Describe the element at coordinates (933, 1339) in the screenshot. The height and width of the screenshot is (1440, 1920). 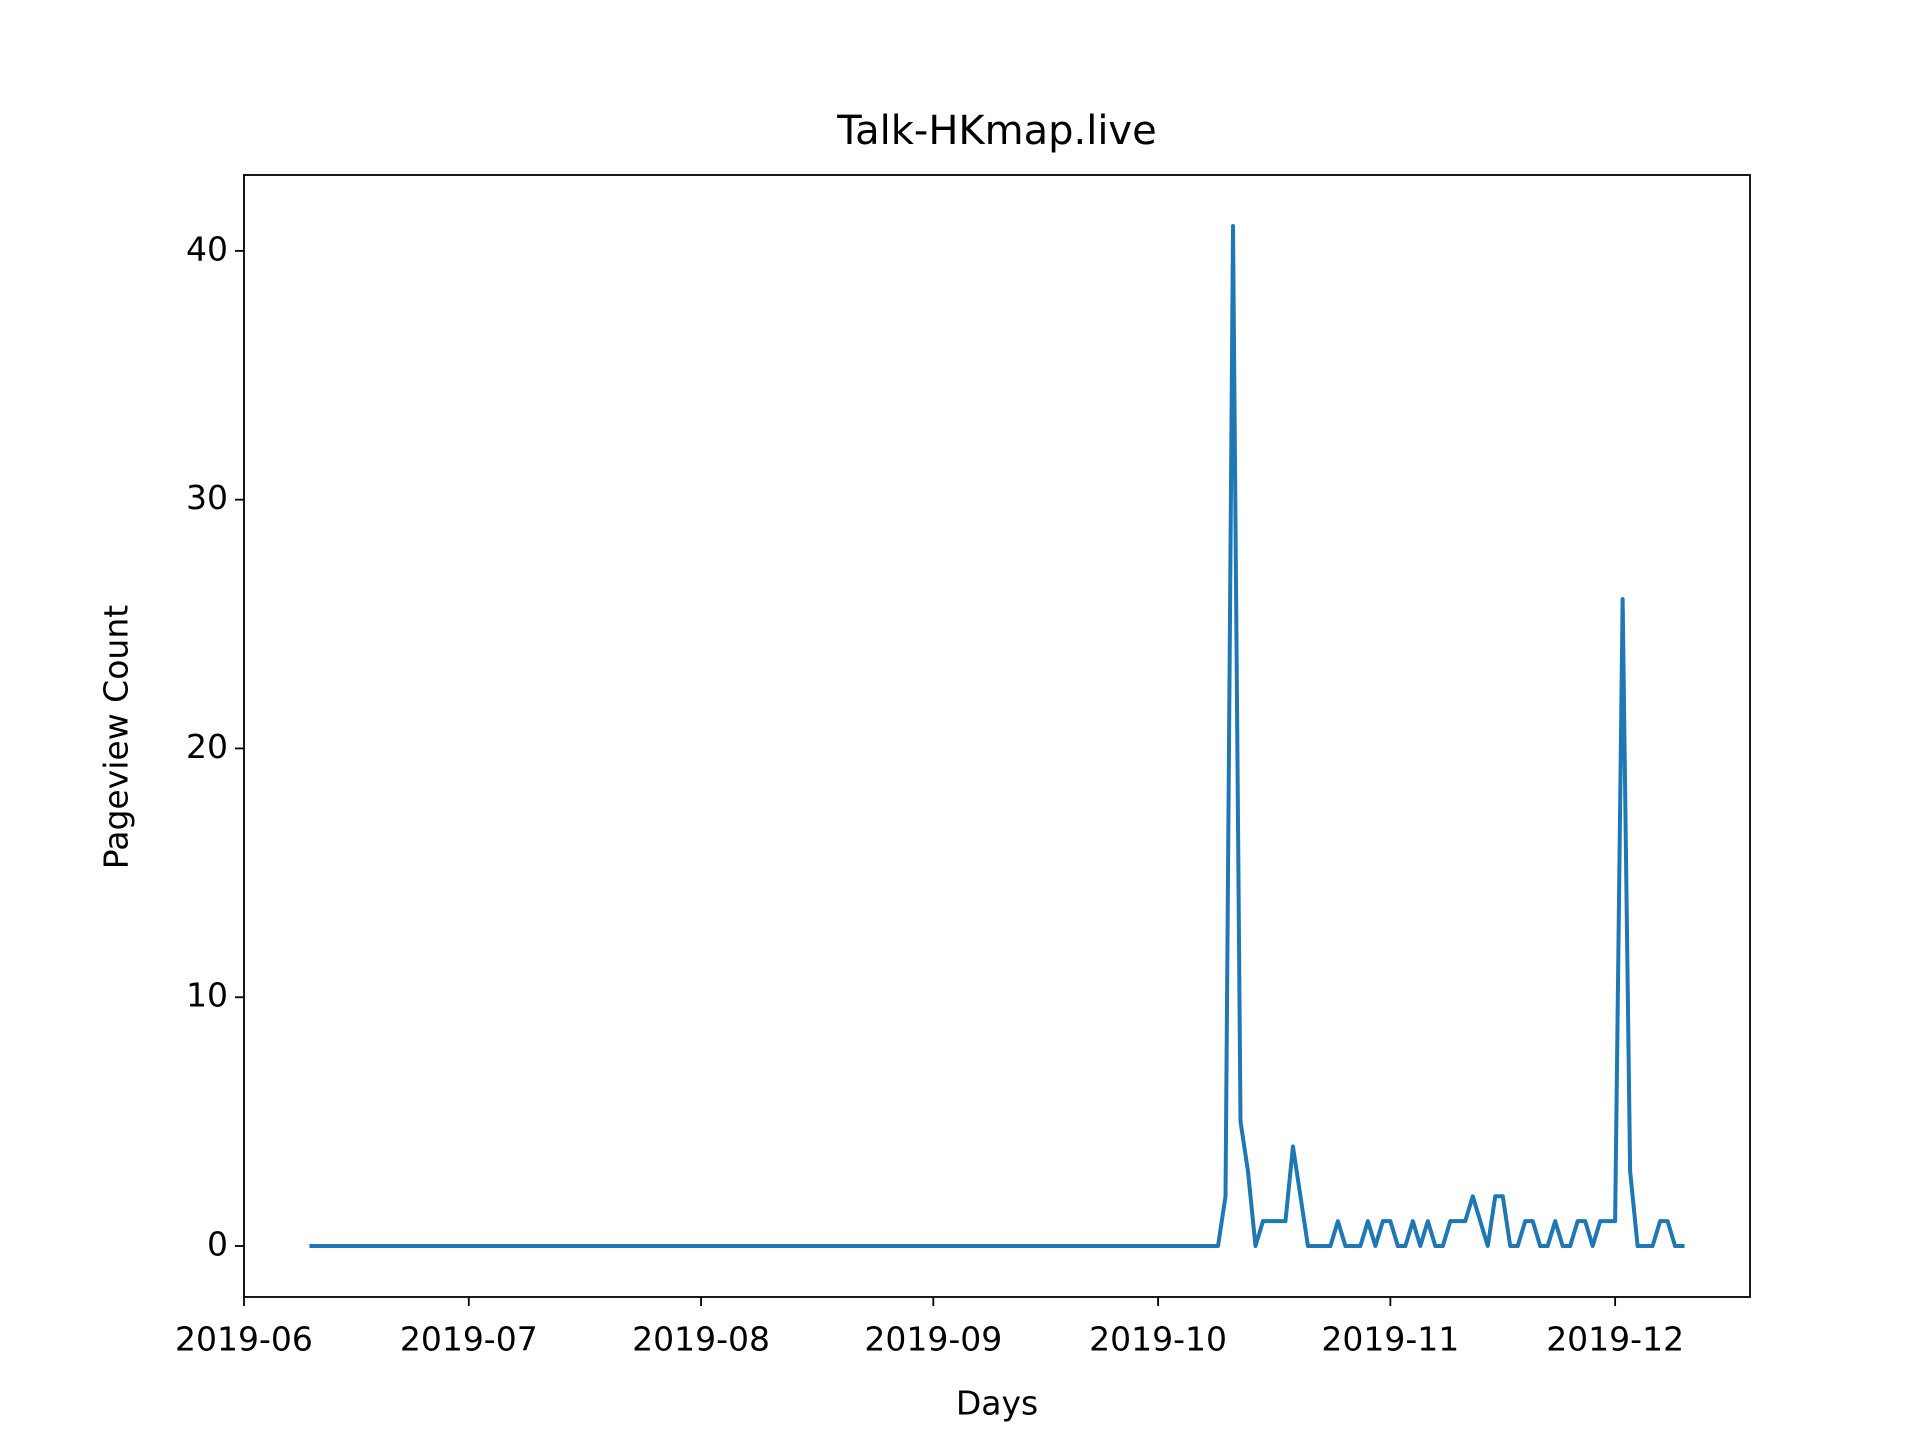
I see `x-tick-label: 2019-09` at that location.